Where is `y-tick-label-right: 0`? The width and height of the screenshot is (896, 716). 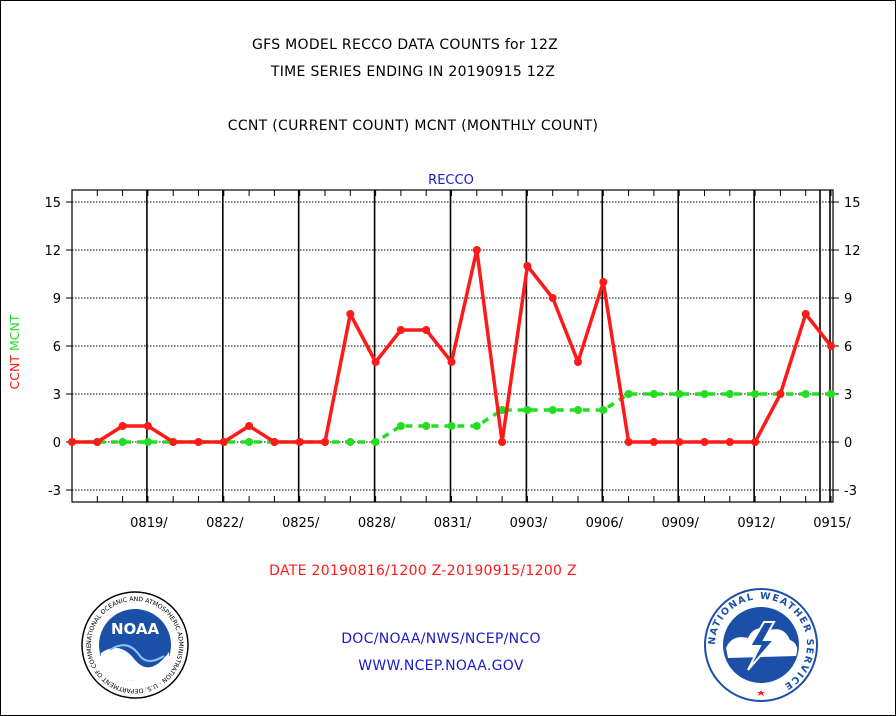
y-tick-label-right: 0 is located at coordinates (848, 443).